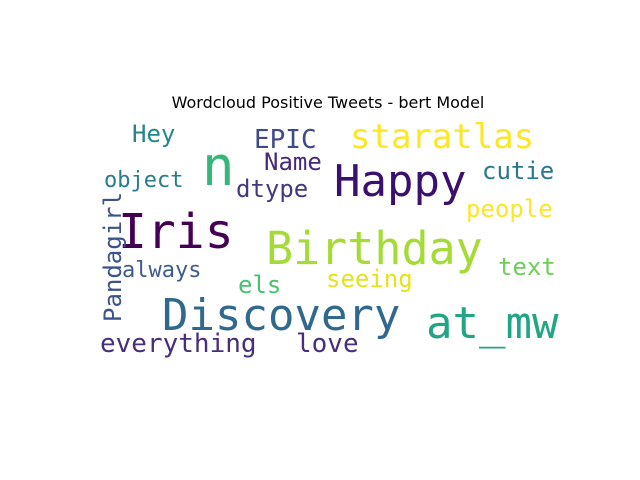 This screenshot has width=640, height=480. Describe the element at coordinates (281, 315) in the screenshot. I see `word-discovery: Discovery` at that location.